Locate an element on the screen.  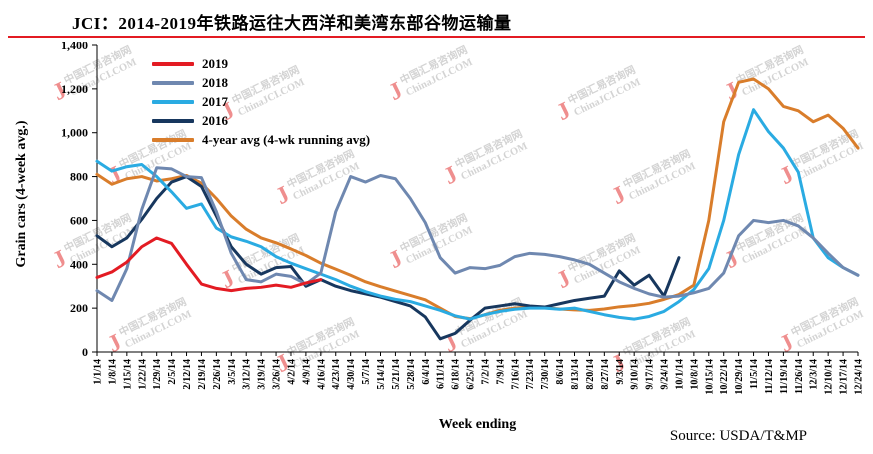
svg-text: 11/19/14 is located at coordinates (784, 376).